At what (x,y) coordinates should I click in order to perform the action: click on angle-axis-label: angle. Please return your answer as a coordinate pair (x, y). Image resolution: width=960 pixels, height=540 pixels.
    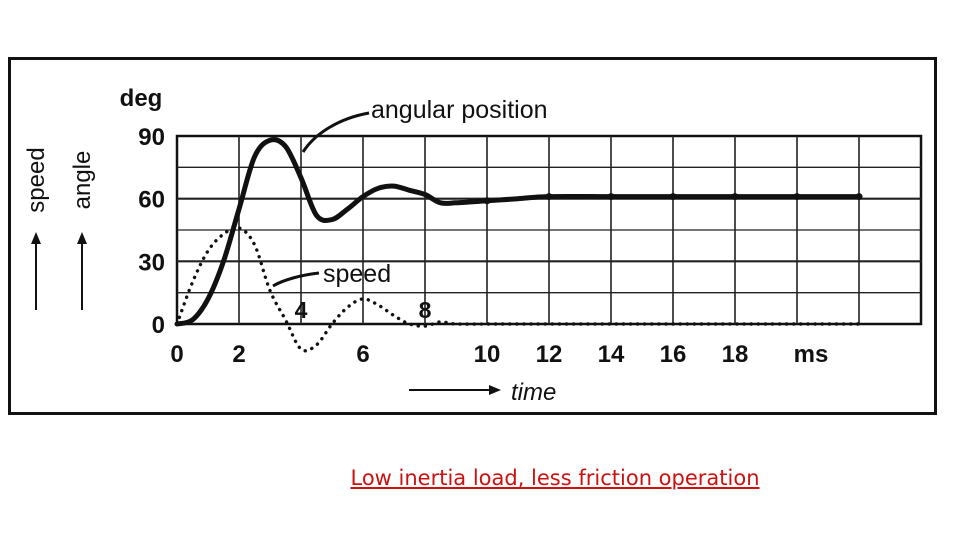
    Looking at the image, I should click on (82, 180).